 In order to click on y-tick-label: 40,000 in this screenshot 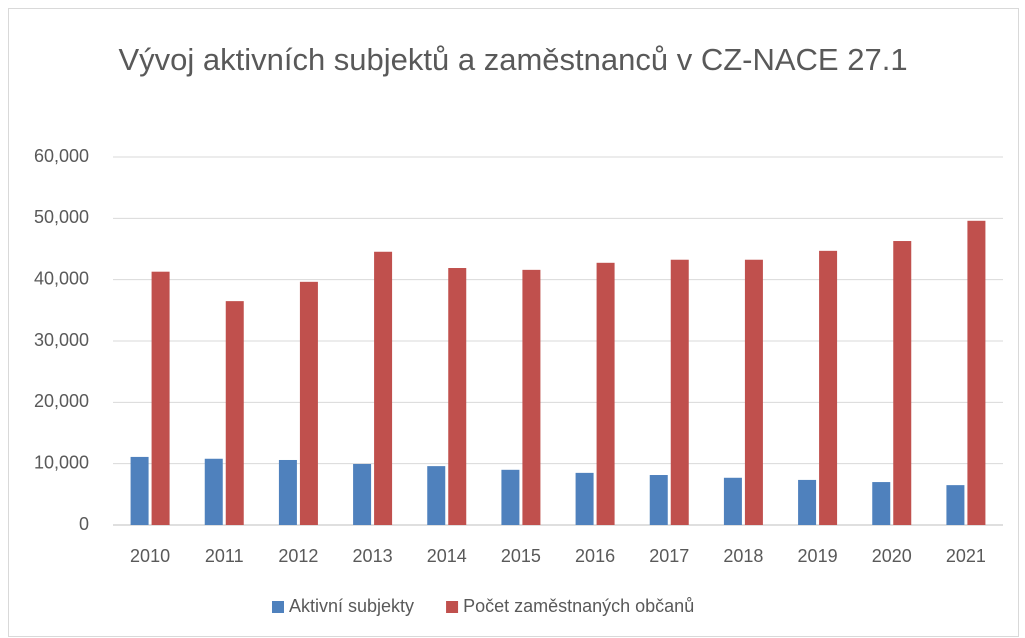, I will do `click(61, 278)`.